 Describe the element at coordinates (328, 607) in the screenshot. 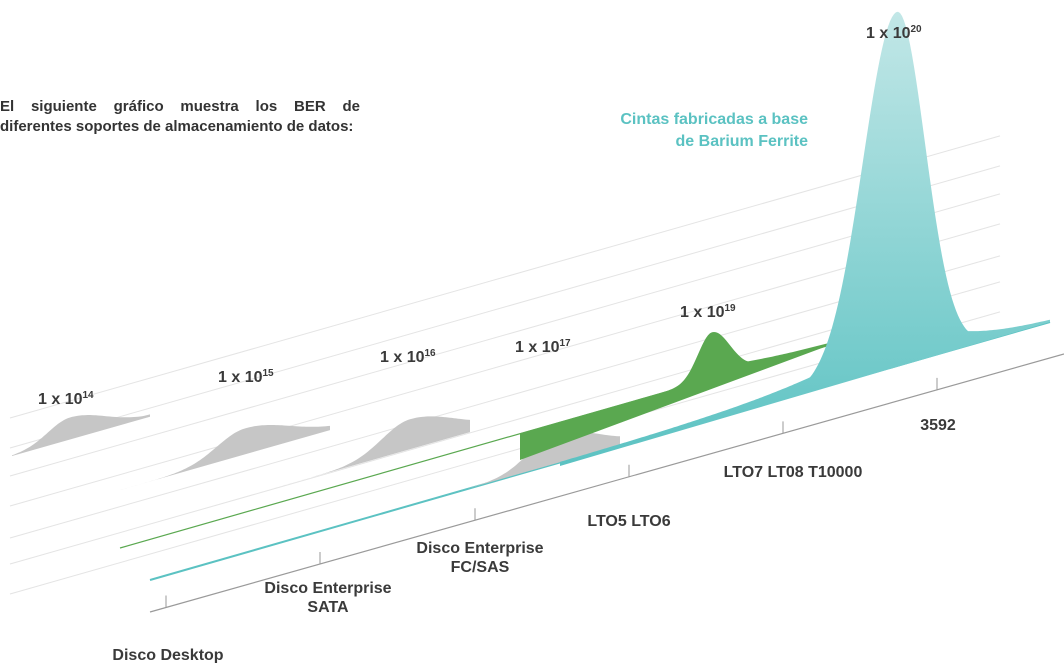

I see `tick-label-1: SATA` at that location.